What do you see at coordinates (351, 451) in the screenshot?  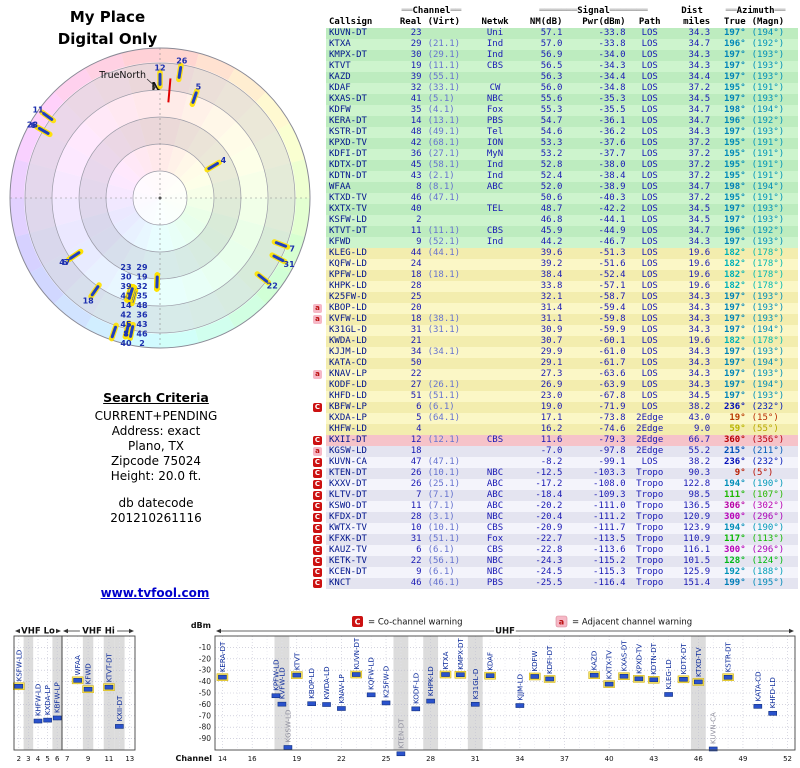 I see `cell-callsign: KGSW-LD a` at bounding box center [351, 451].